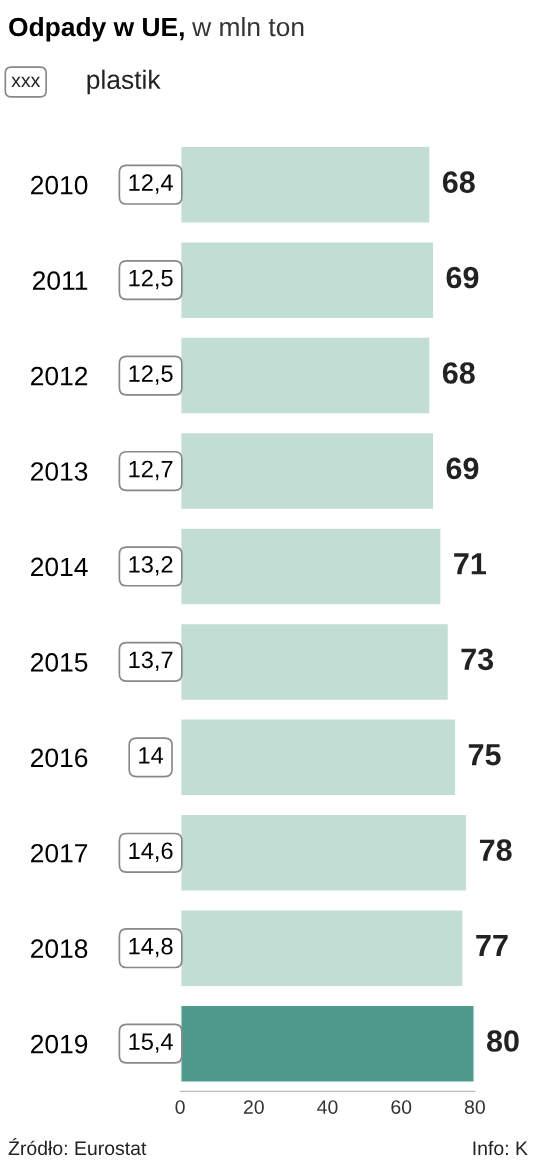  What do you see at coordinates (248, 26) in the screenshot?
I see `chart-subtitle: w mln ton` at bounding box center [248, 26].